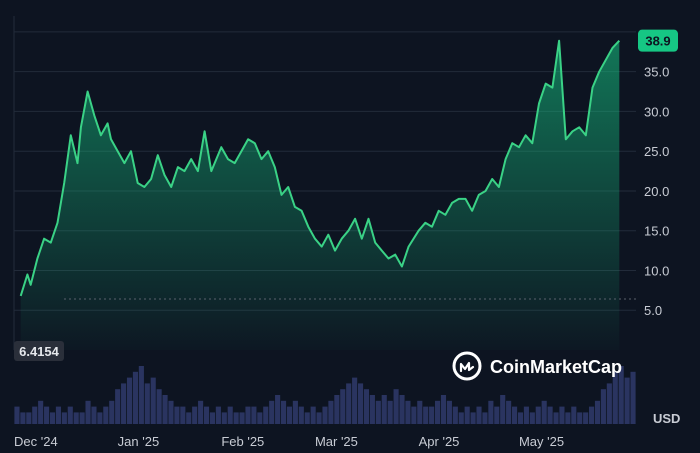 Image resolution: width=700 pixels, height=453 pixels. I want to click on y-tick-label: 5.0, so click(653, 310).